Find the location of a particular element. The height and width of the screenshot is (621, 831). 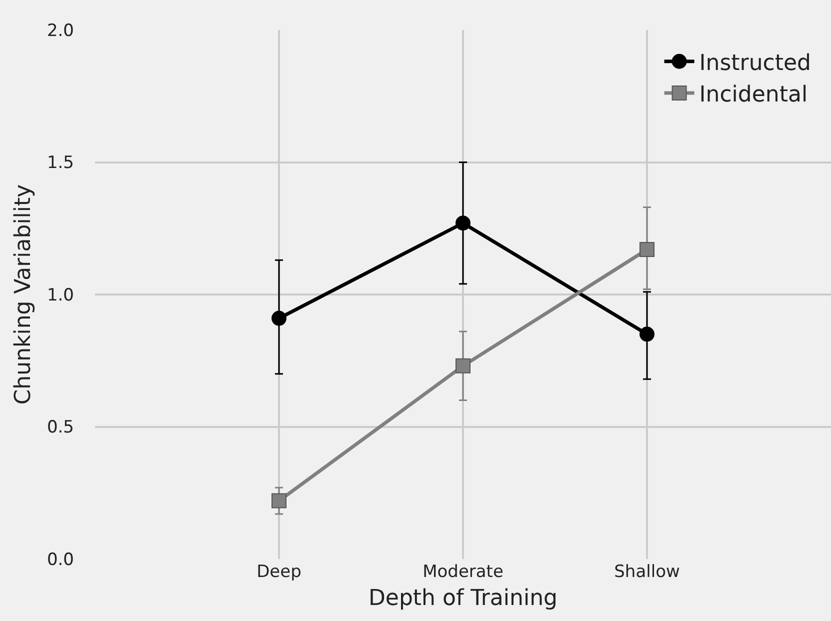

y-axis-title: Chunking Variability is located at coordinates (23, 294).